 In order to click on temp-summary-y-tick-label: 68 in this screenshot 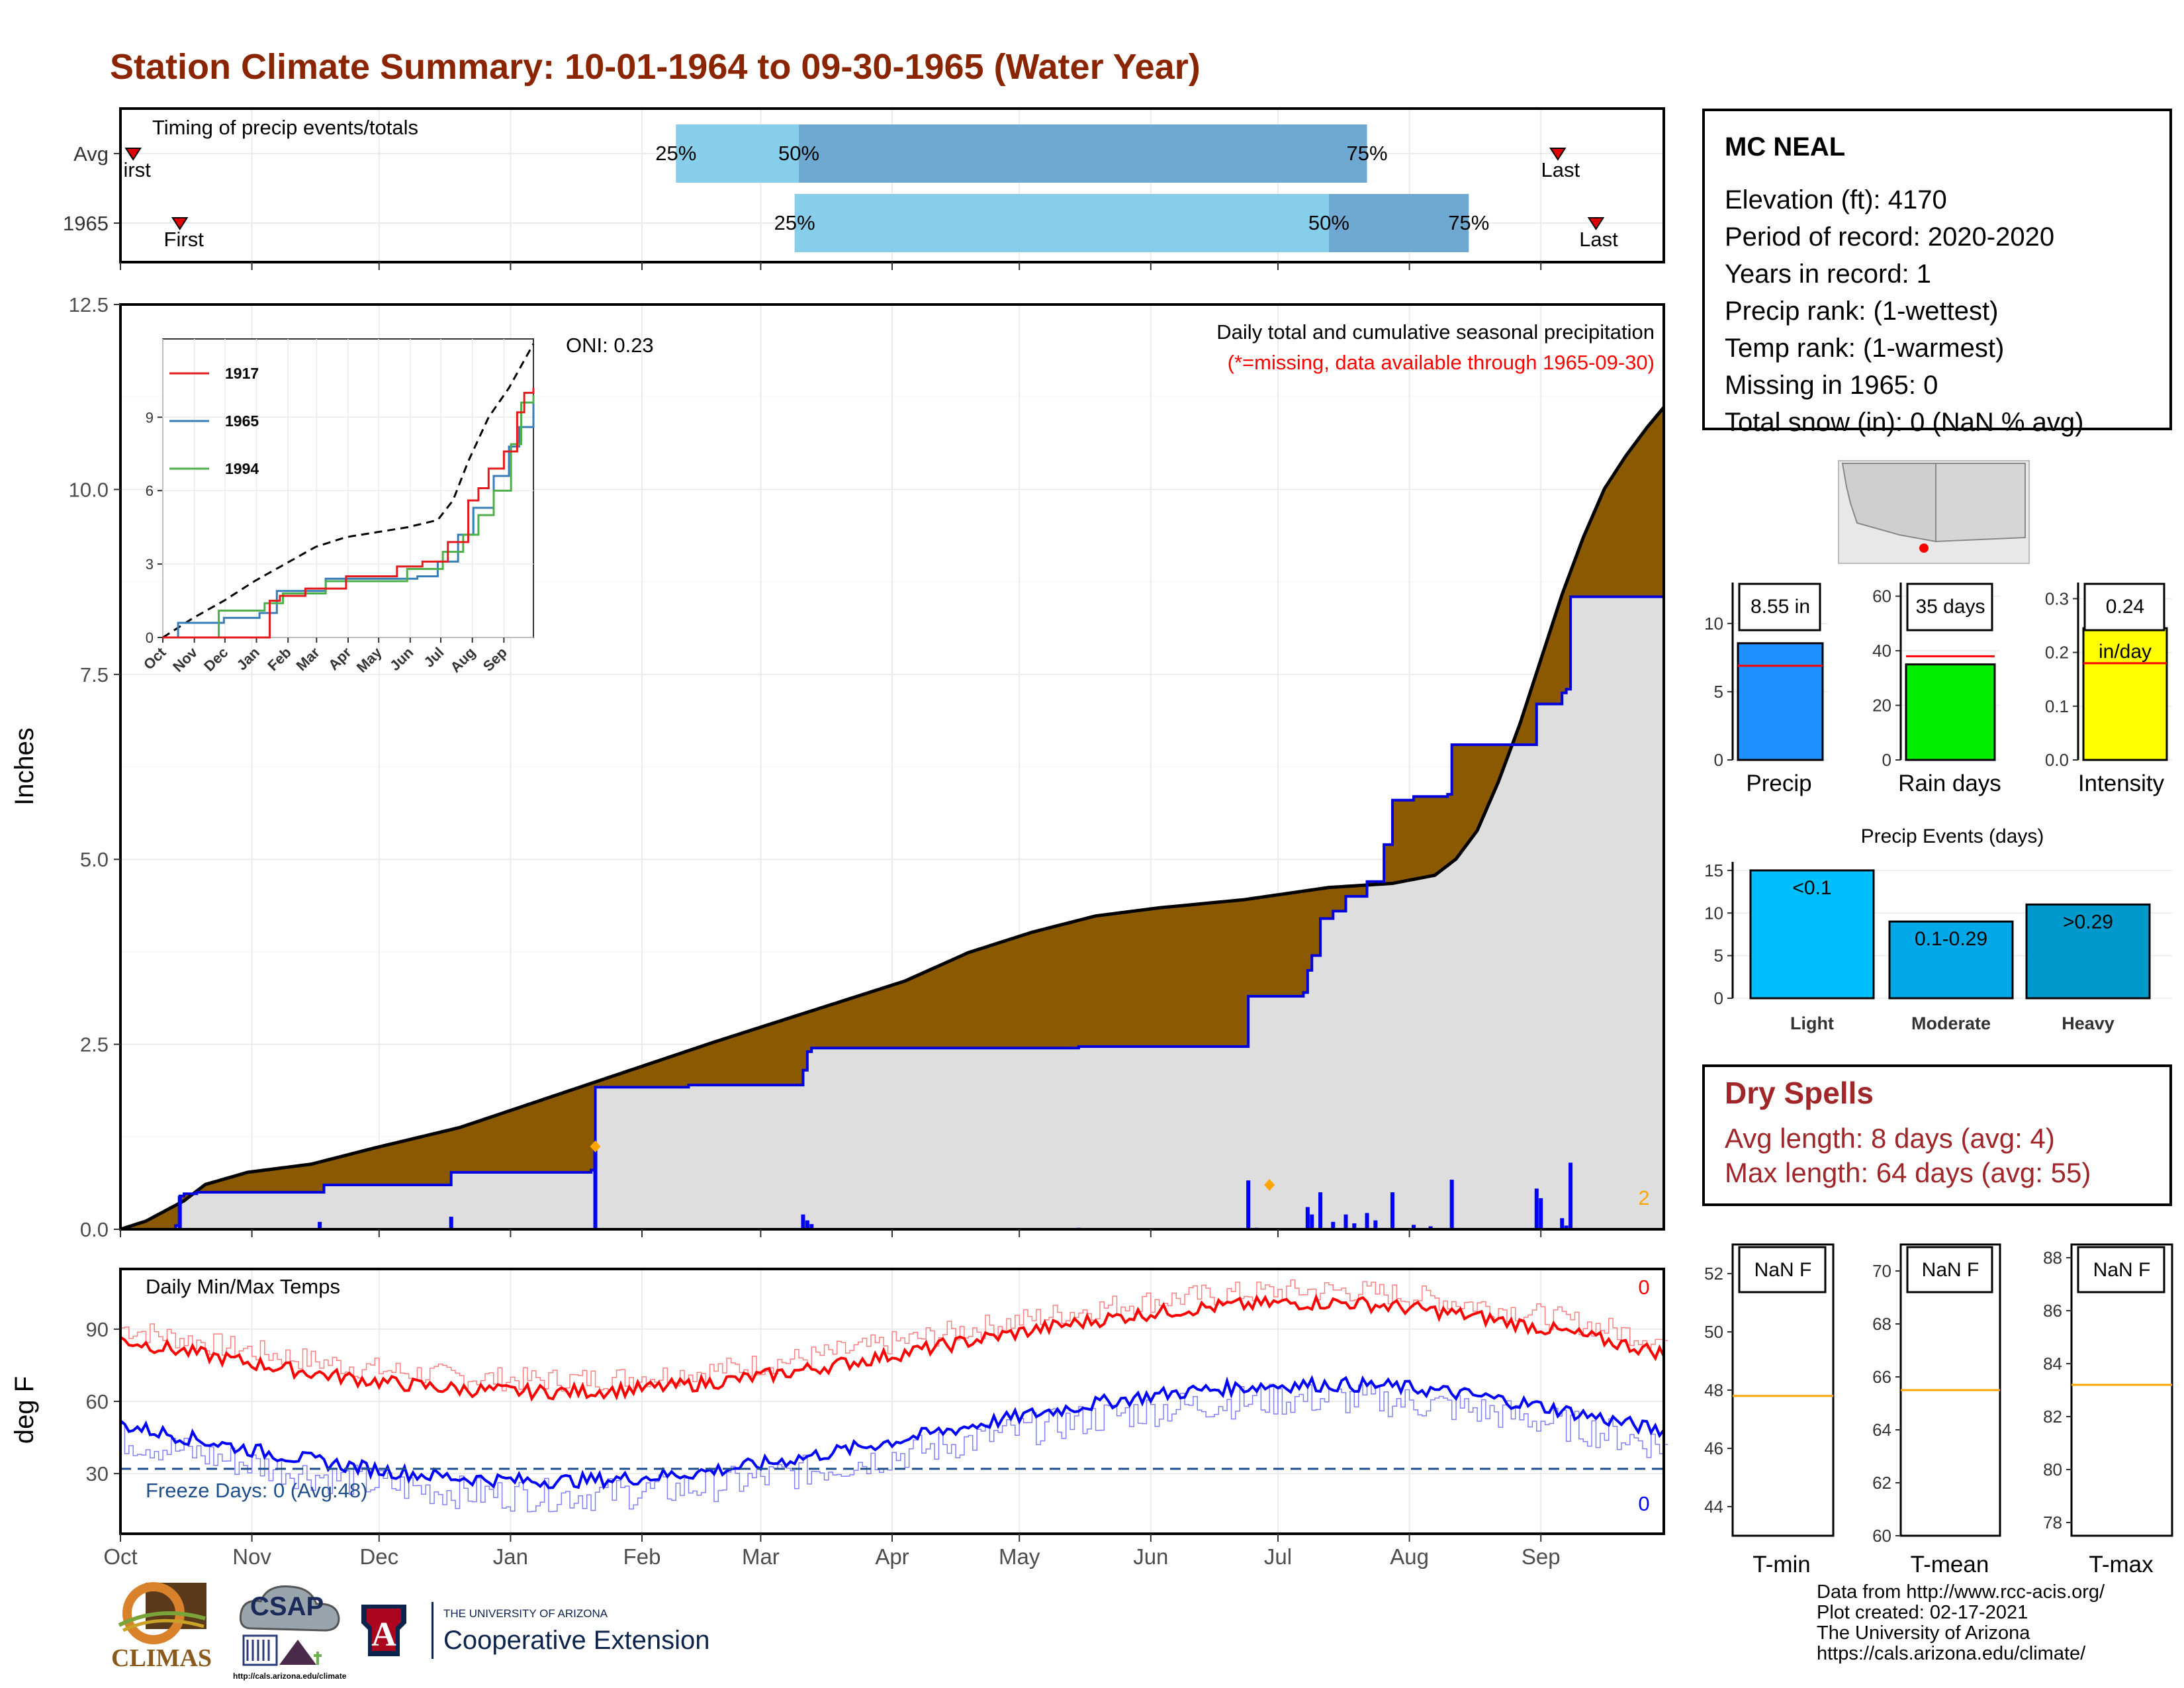, I will do `click(1881, 1324)`.